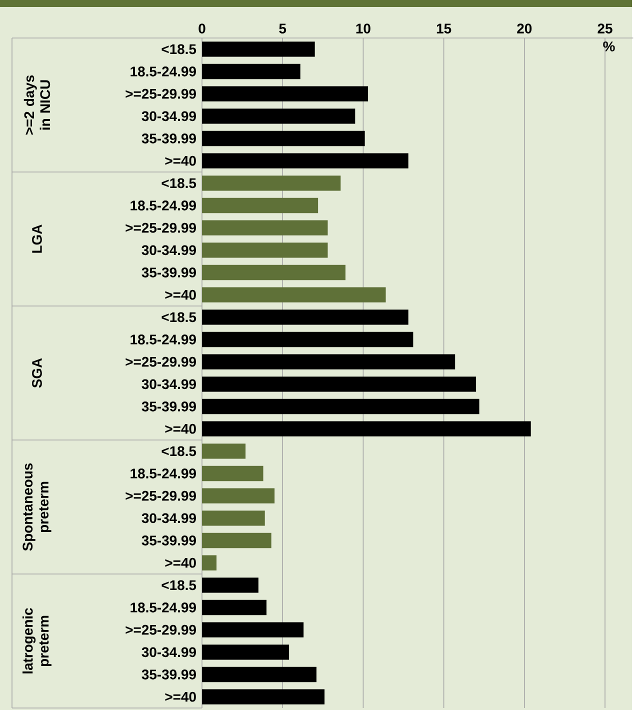  I want to click on text: LGA, so click(37, 238).